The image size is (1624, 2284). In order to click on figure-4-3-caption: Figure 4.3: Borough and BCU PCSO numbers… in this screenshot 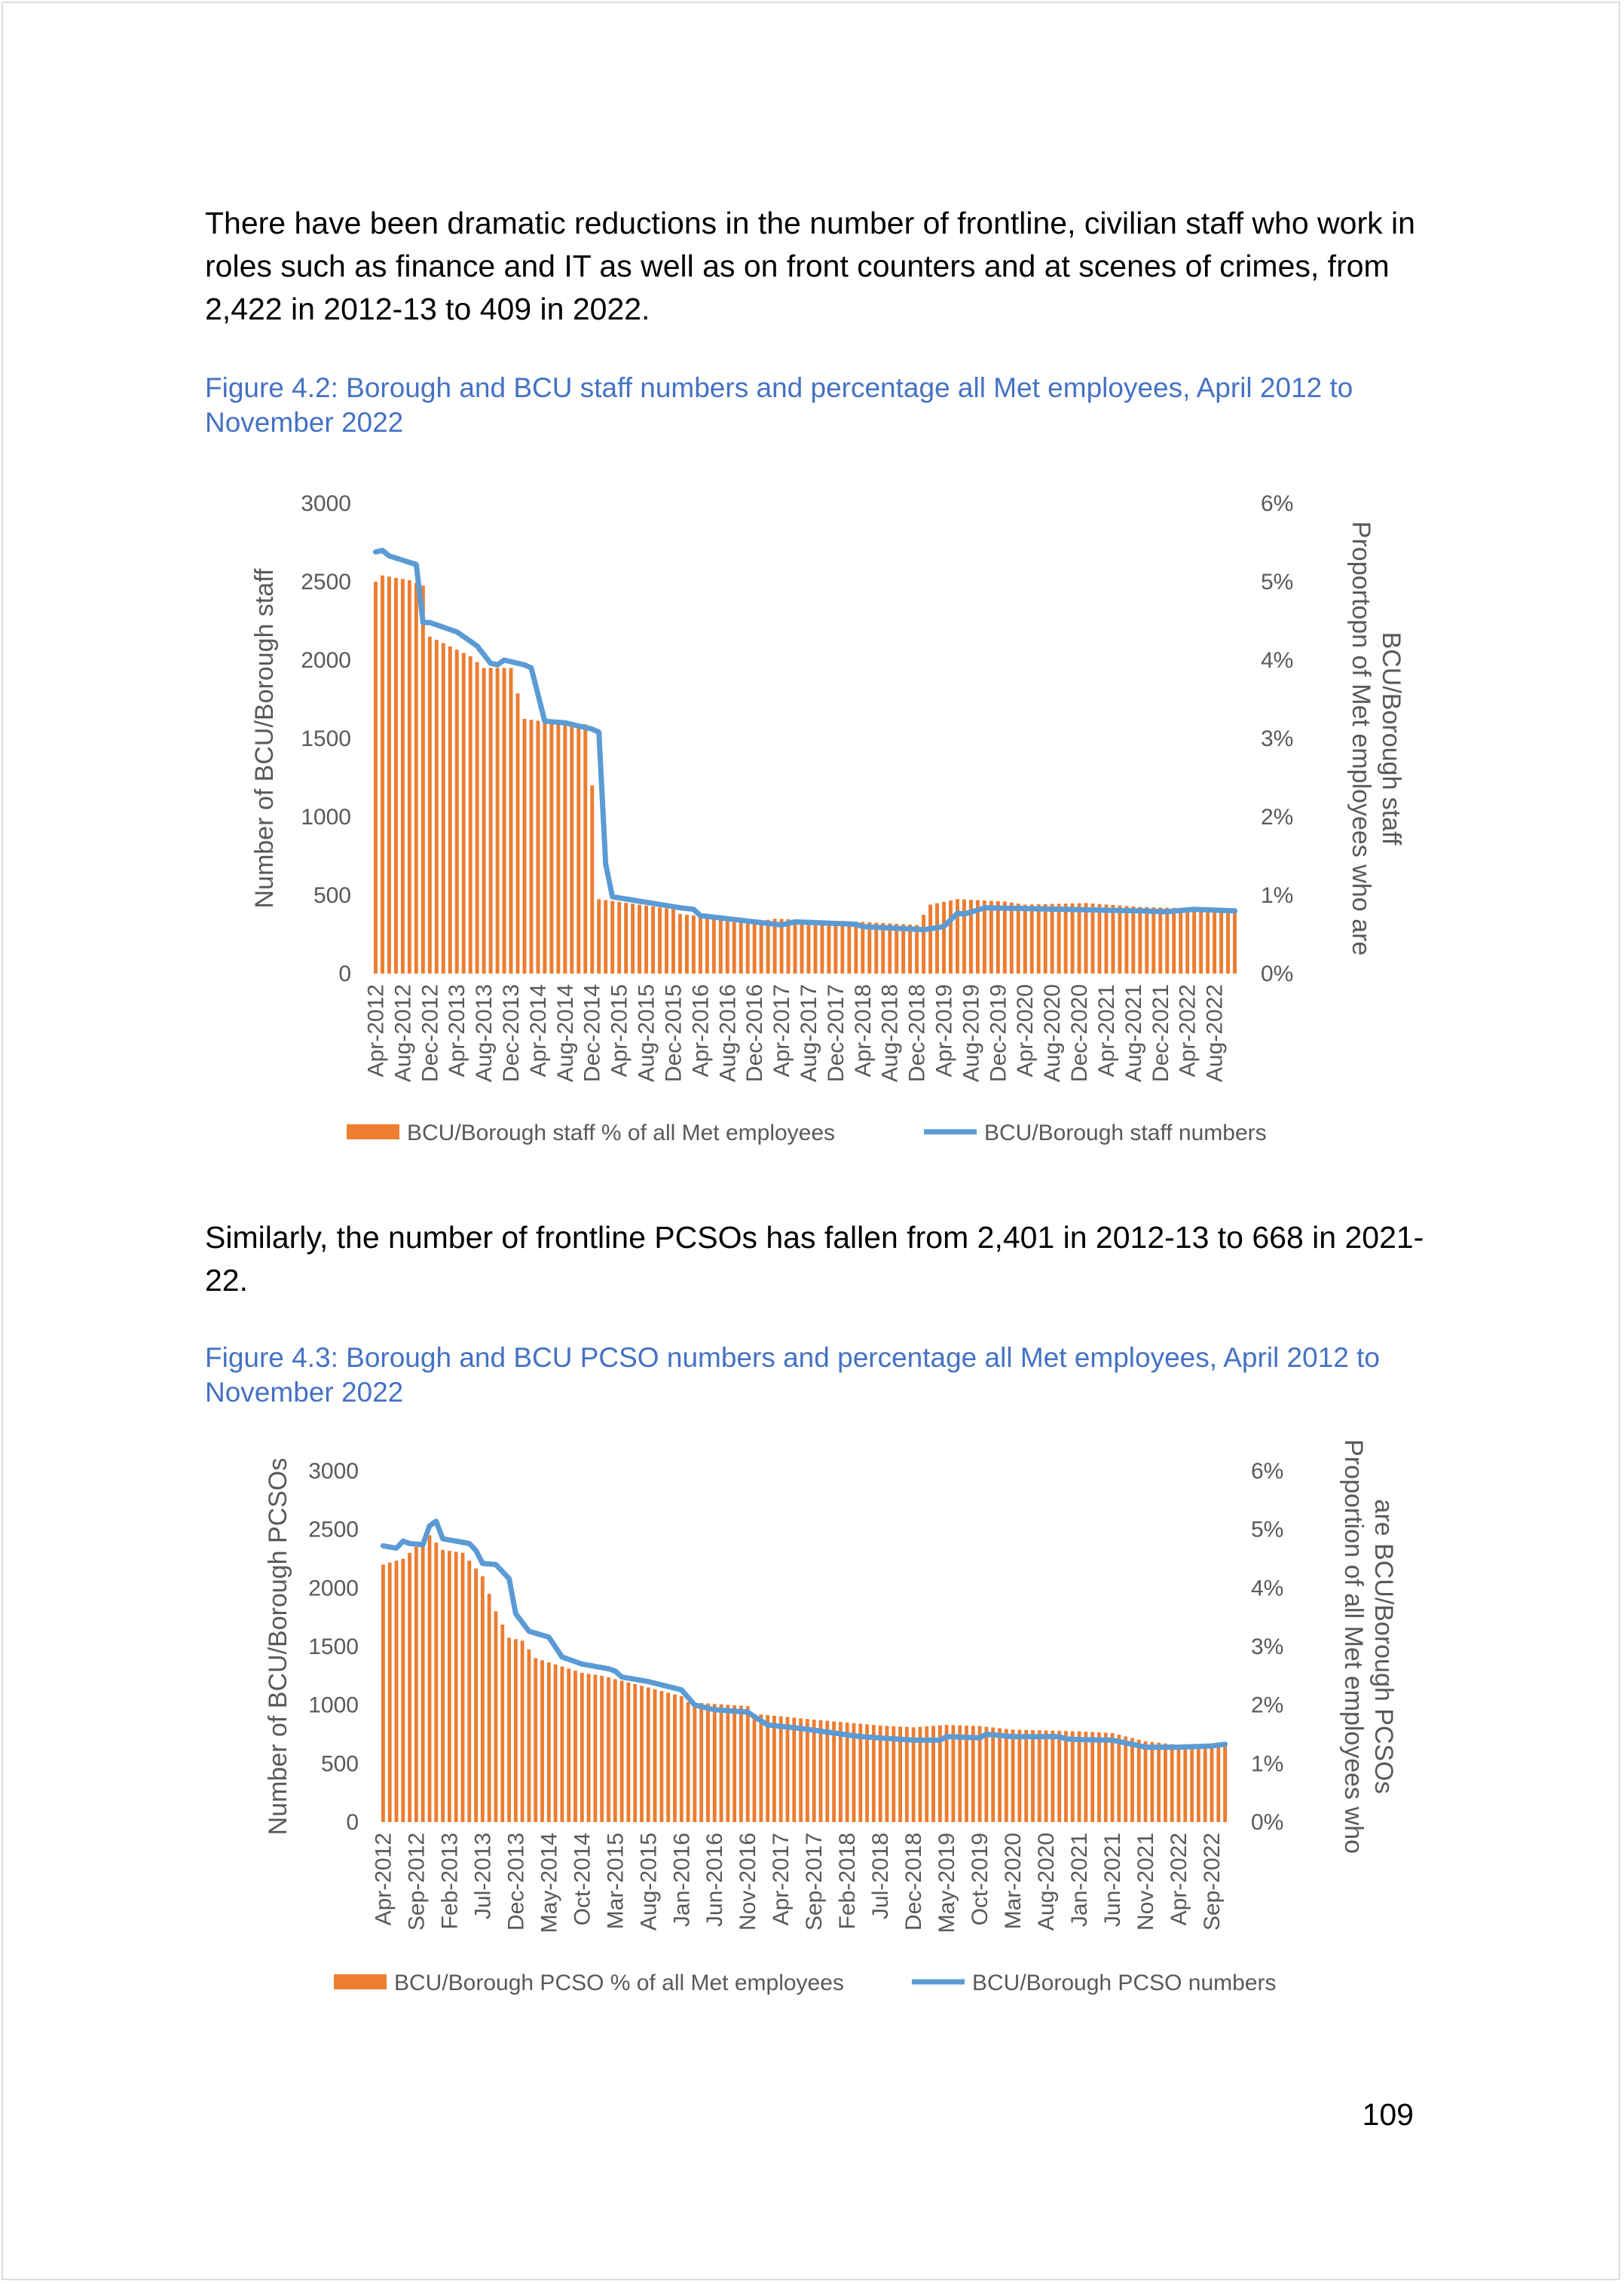, I will do `click(792, 1375)`.